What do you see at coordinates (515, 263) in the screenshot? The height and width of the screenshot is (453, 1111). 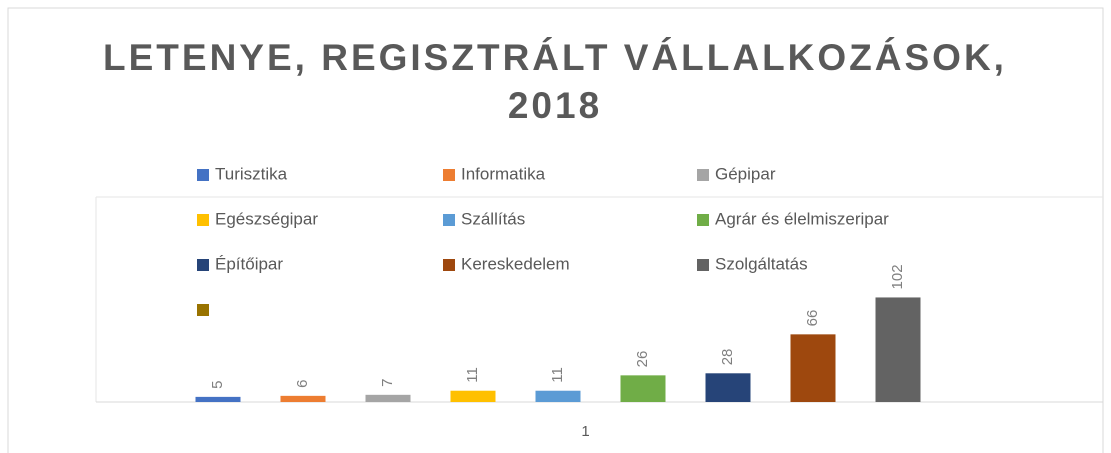 I see `legend-label: Kereskedelem` at bounding box center [515, 263].